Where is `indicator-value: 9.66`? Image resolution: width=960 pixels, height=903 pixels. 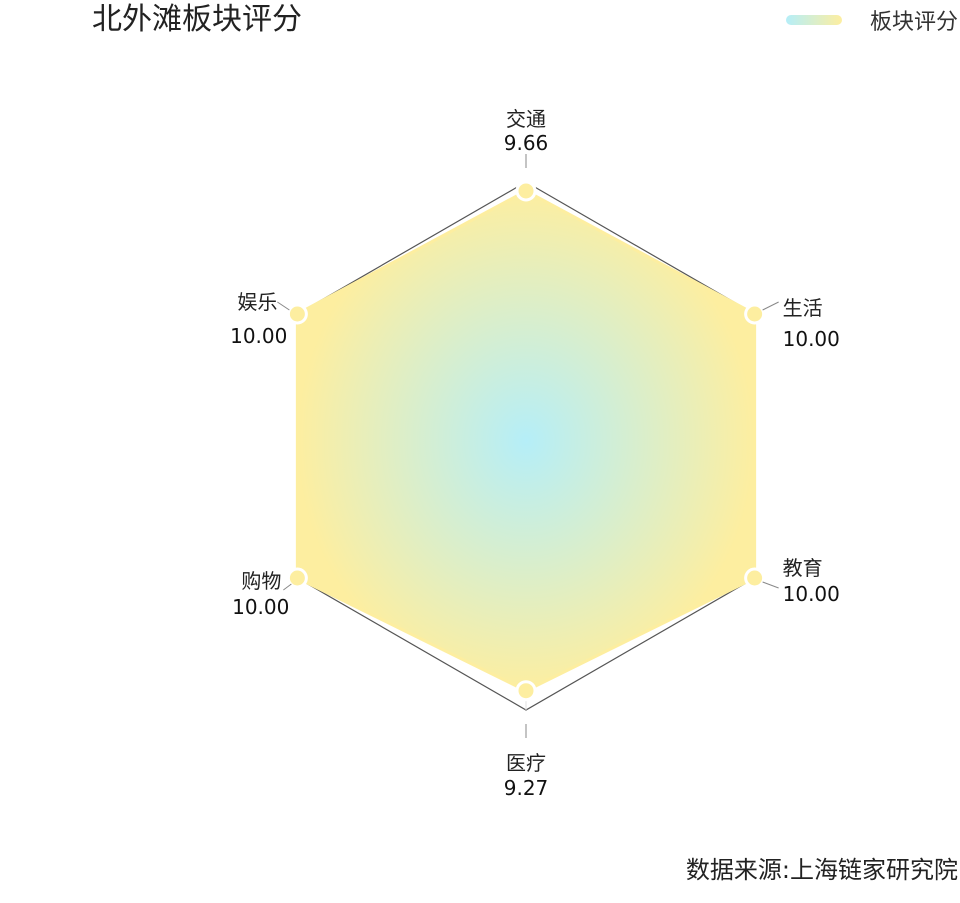
indicator-value: 9.66 is located at coordinates (526, 143).